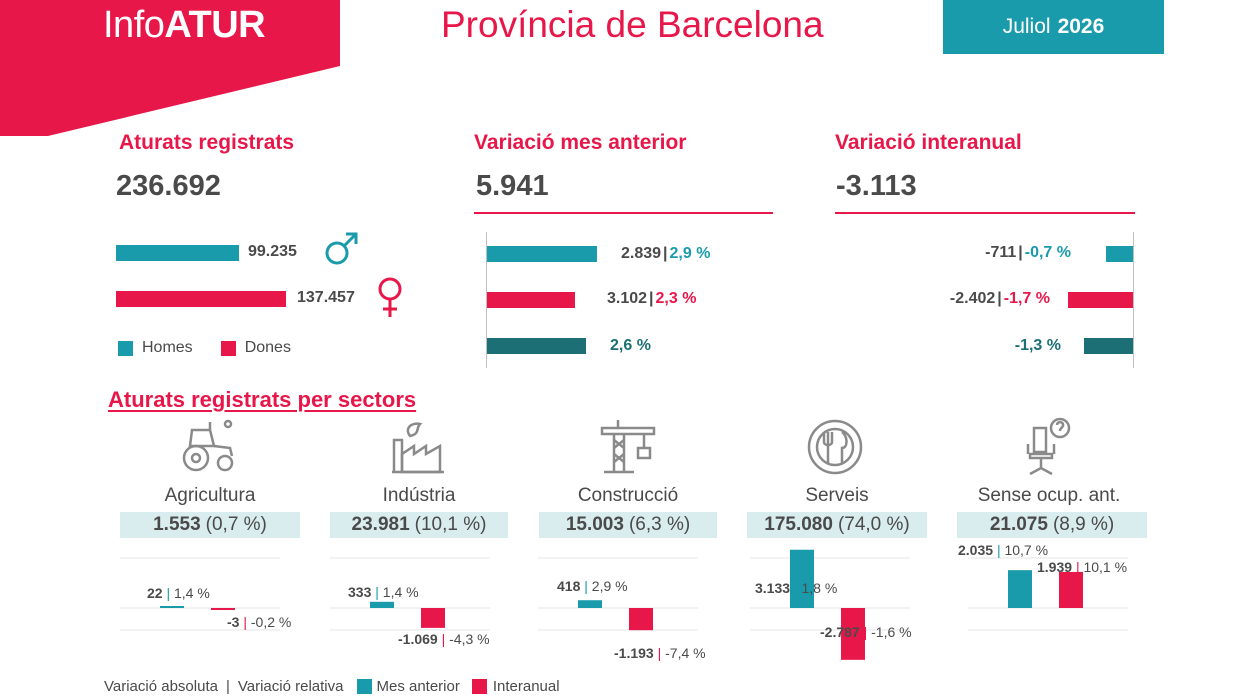 This screenshot has width=1240, height=699. What do you see at coordinates (628, 495) in the screenshot?
I see `sector-name-construction: Construcció` at bounding box center [628, 495].